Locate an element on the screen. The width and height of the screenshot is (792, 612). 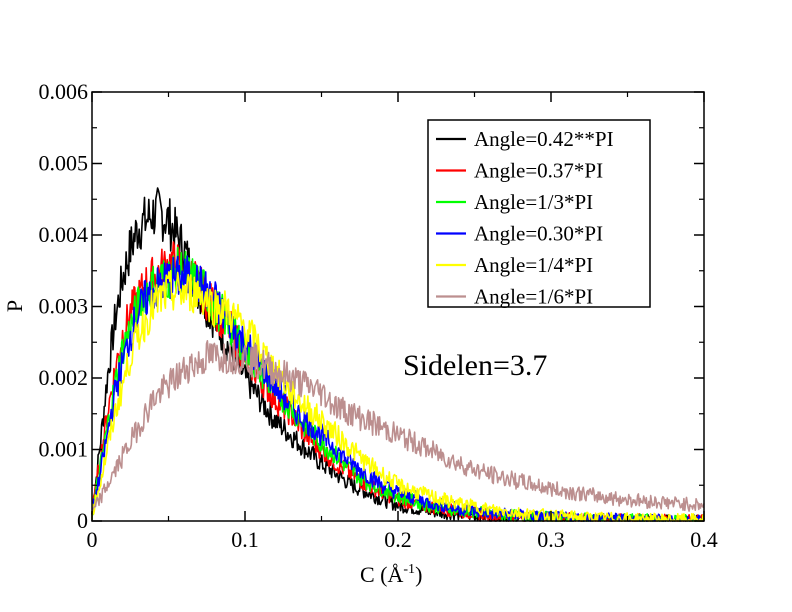
y-tick-label: 0.003 is located at coordinates (64, 306).